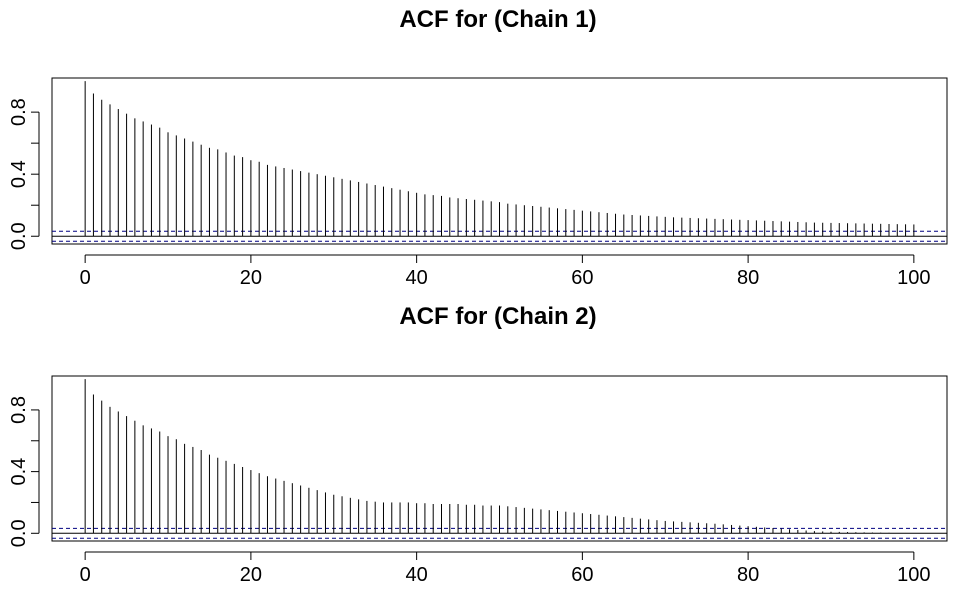 Image resolution: width=962 pixels, height=594 pixels. I want to click on chart-title: ACF for (Chain 2), so click(497, 316).